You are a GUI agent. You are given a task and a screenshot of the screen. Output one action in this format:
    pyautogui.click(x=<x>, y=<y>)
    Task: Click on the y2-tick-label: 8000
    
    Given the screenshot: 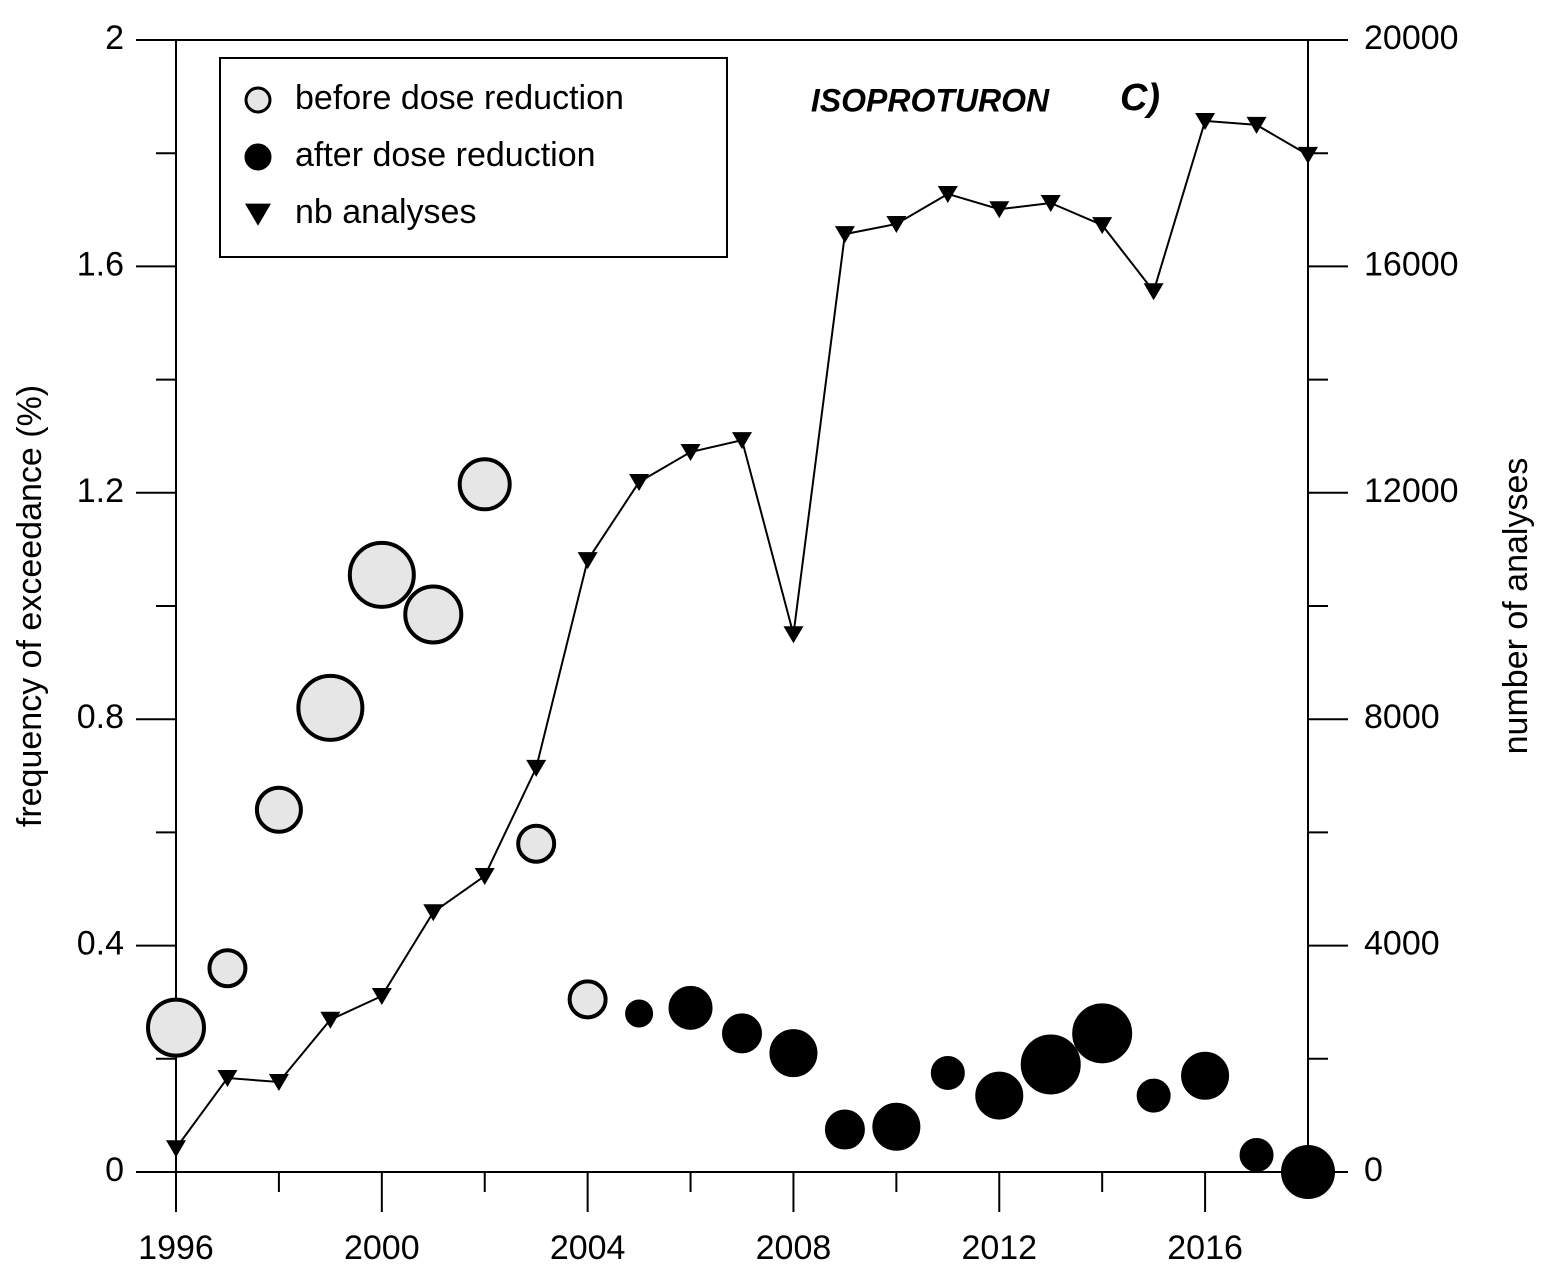 What is the action you would take?
    pyautogui.click(x=1402, y=717)
    